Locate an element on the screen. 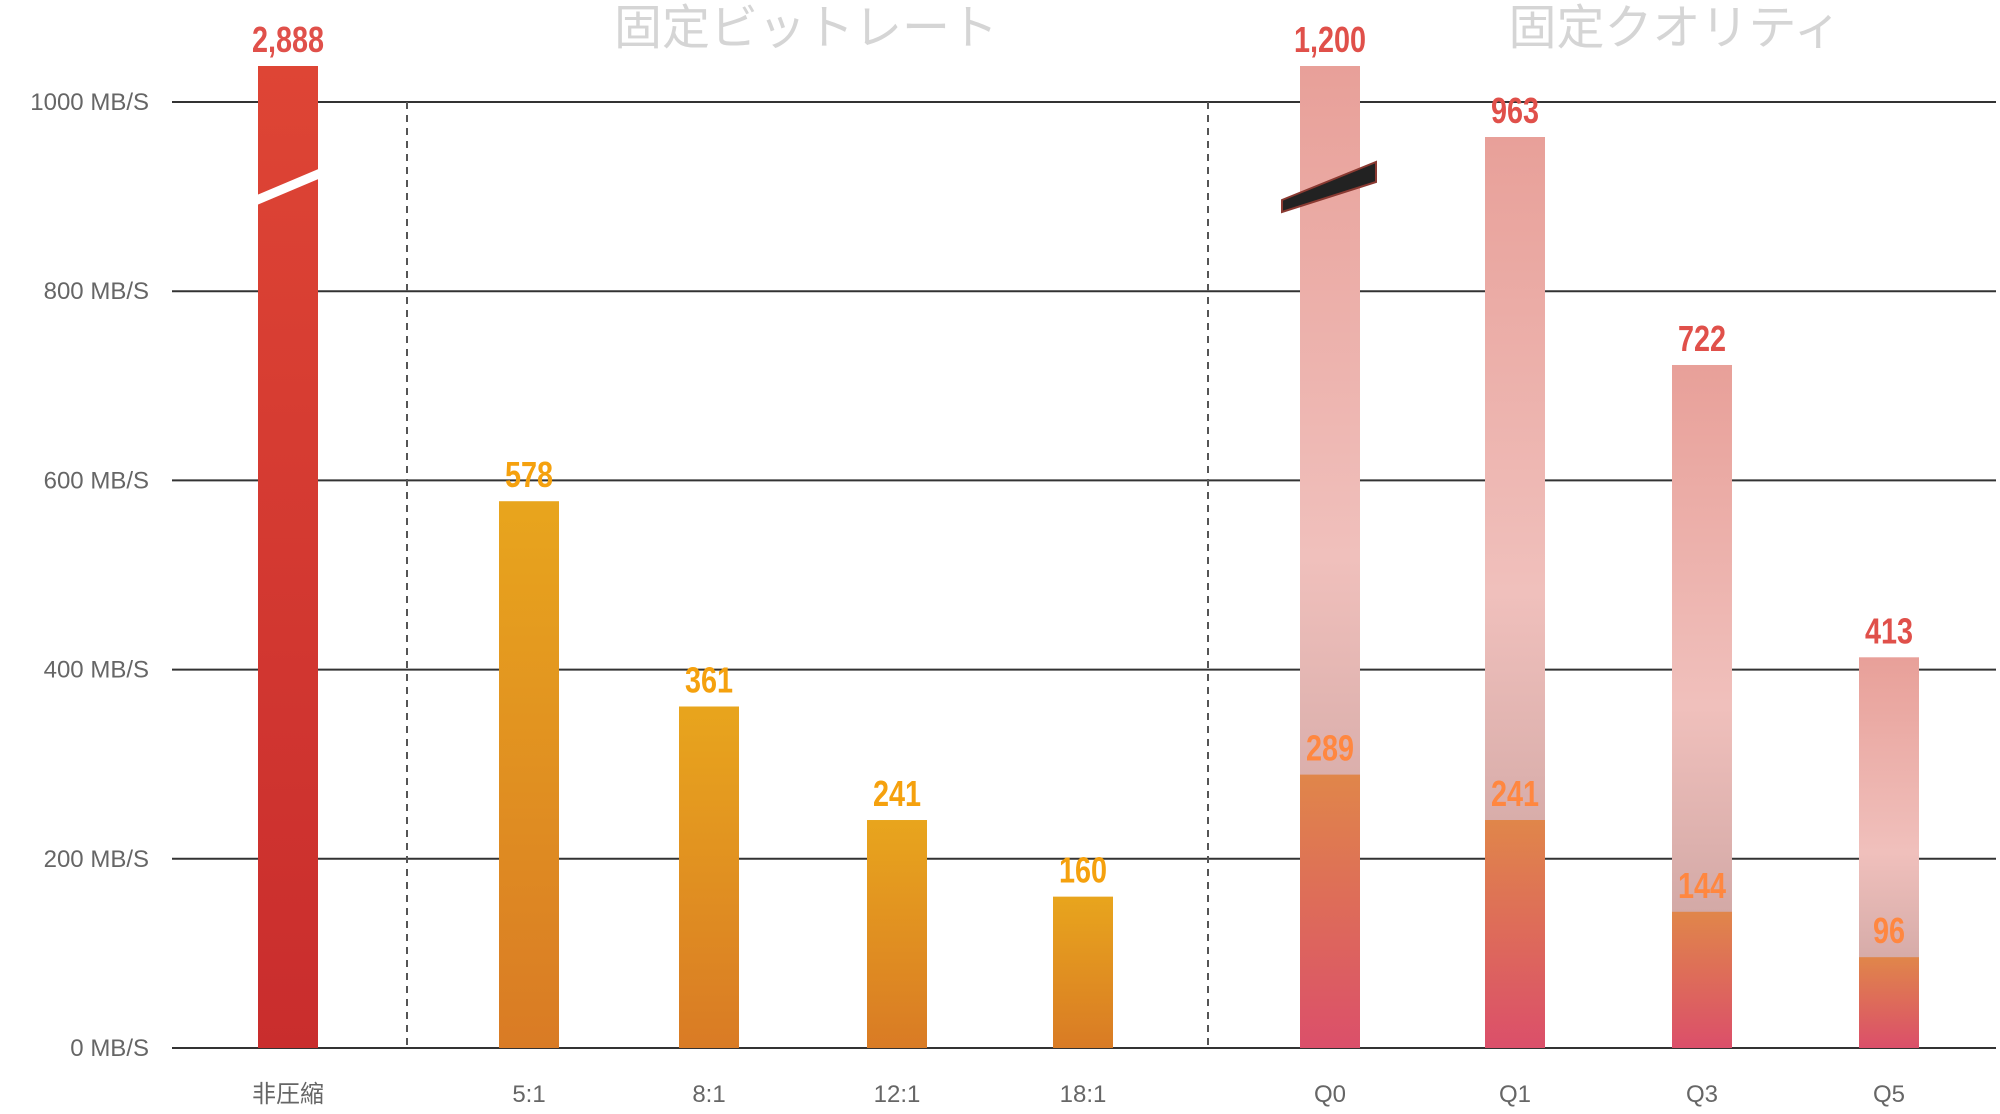 The image size is (2000, 1114). min-value-label: 289 is located at coordinates (1330, 747).